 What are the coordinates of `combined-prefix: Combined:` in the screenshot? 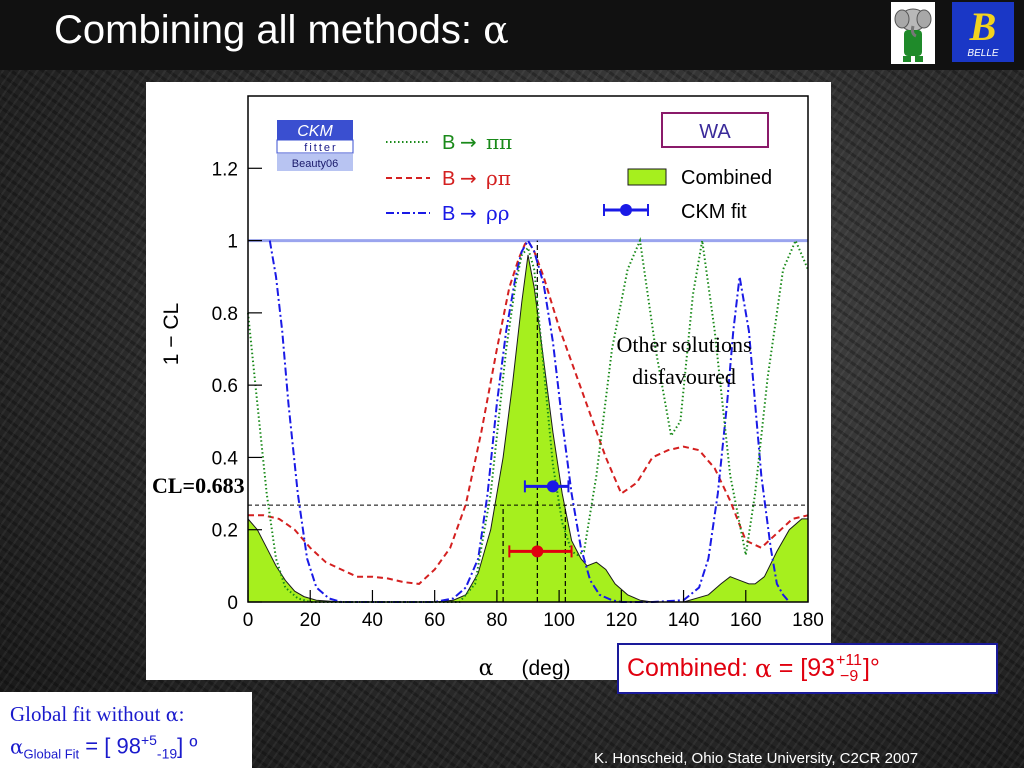 It's located at (687, 668).